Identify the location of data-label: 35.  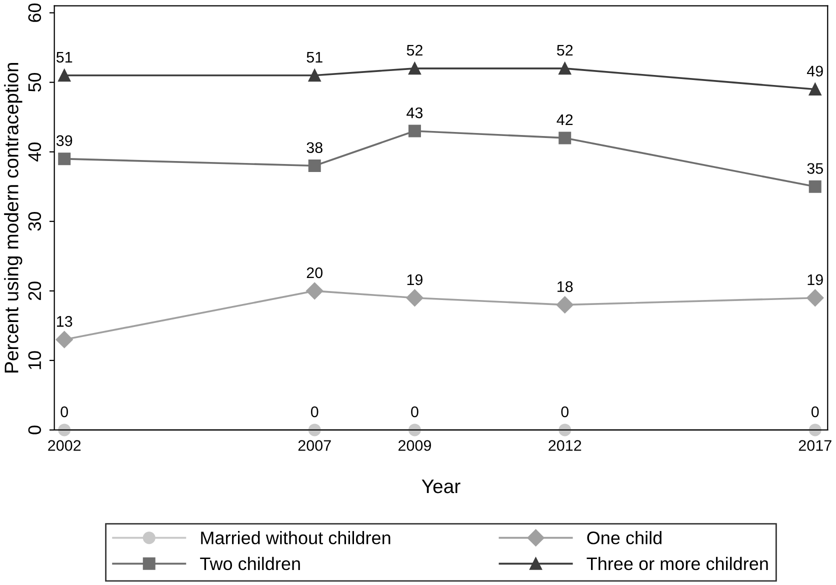
(815, 168).